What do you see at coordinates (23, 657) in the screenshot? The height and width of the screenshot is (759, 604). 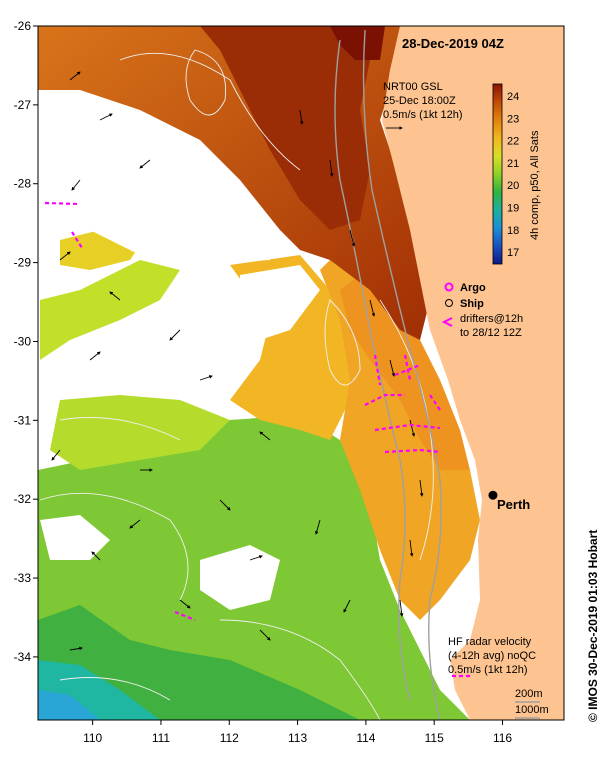 I see `y-tick-label: -34` at bounding box center [23, 657].